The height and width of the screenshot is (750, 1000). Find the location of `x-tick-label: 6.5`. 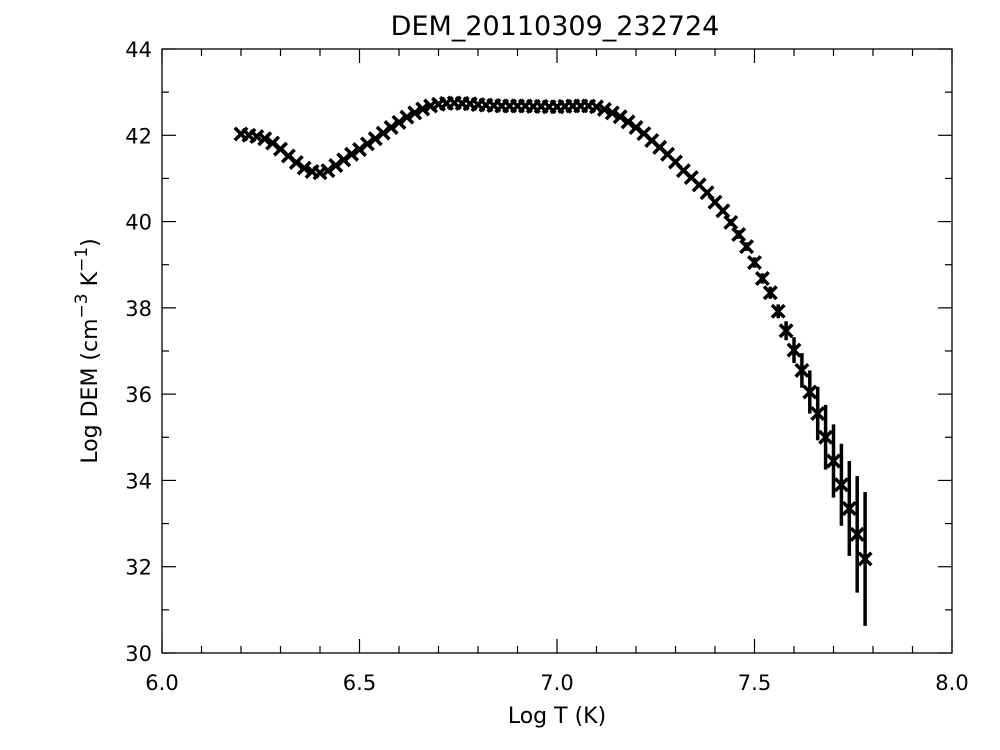

x-tick-label: 6.5 is located at coordinates (359, 683).